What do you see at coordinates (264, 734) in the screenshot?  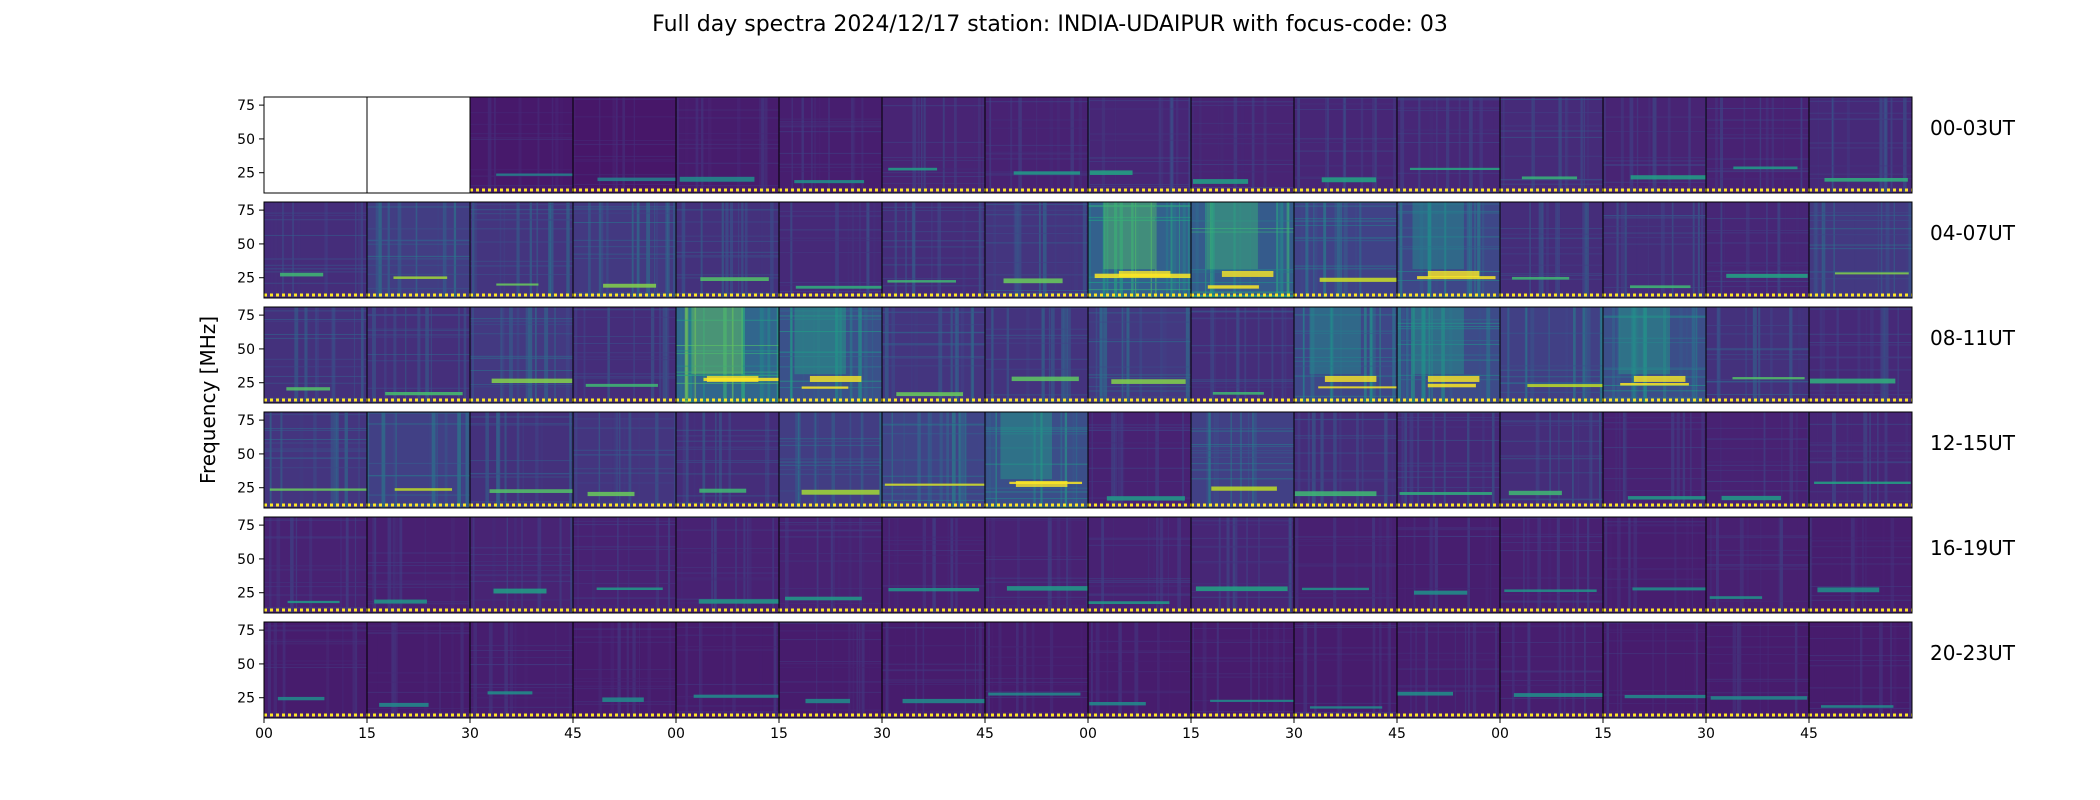 I see `x-tick-label: 00` at bounding box center [264, 734].